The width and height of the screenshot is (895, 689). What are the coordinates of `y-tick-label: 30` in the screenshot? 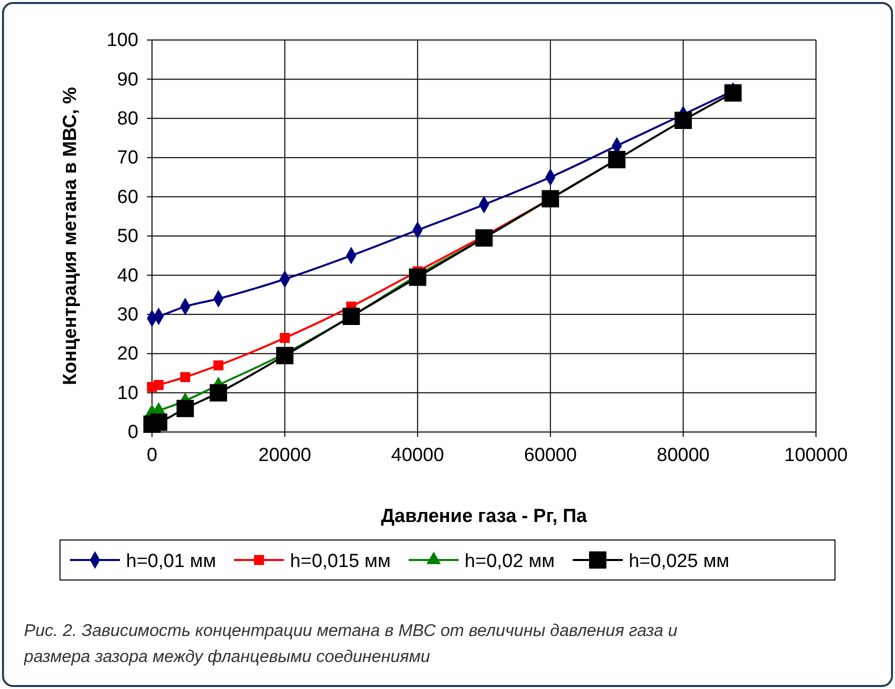 It's located at (127, 315).